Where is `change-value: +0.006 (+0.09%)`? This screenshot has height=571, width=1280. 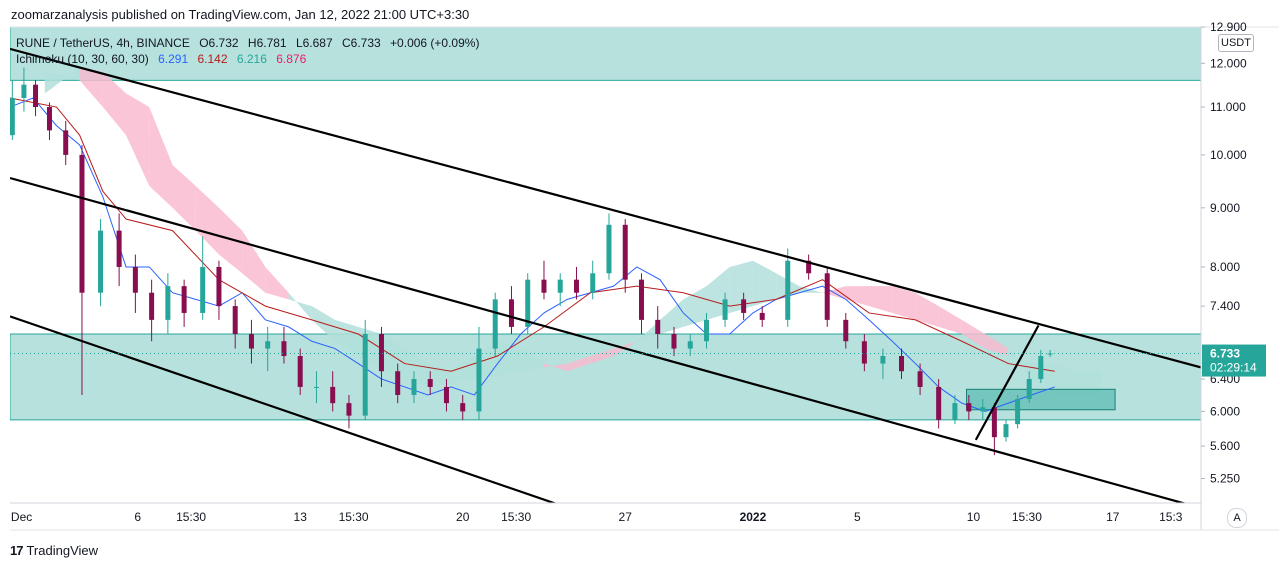
change-value: +0.006 (+0.09%) is located at coordinates (435, 43).